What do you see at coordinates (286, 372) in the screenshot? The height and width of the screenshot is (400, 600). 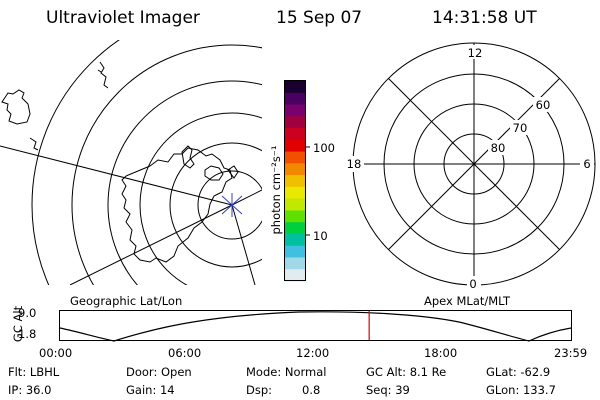 I see `mode-readout: Mode: Normal` at bounding box center [286, 372].